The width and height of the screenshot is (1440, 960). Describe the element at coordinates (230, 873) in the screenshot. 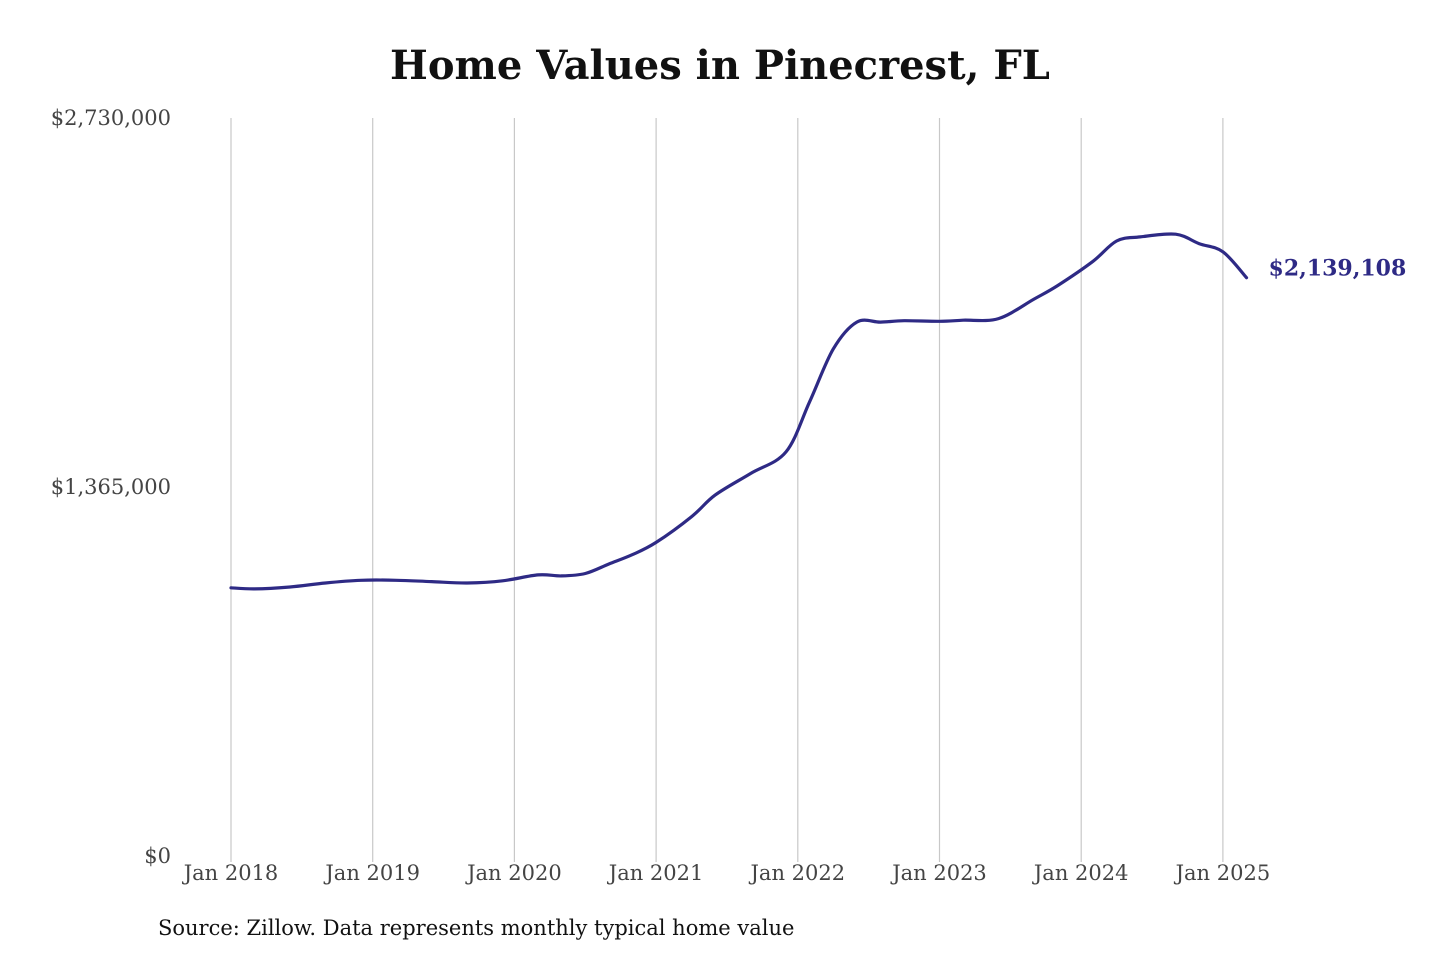

I see `x-tick-label: Jan 2018` at that location.